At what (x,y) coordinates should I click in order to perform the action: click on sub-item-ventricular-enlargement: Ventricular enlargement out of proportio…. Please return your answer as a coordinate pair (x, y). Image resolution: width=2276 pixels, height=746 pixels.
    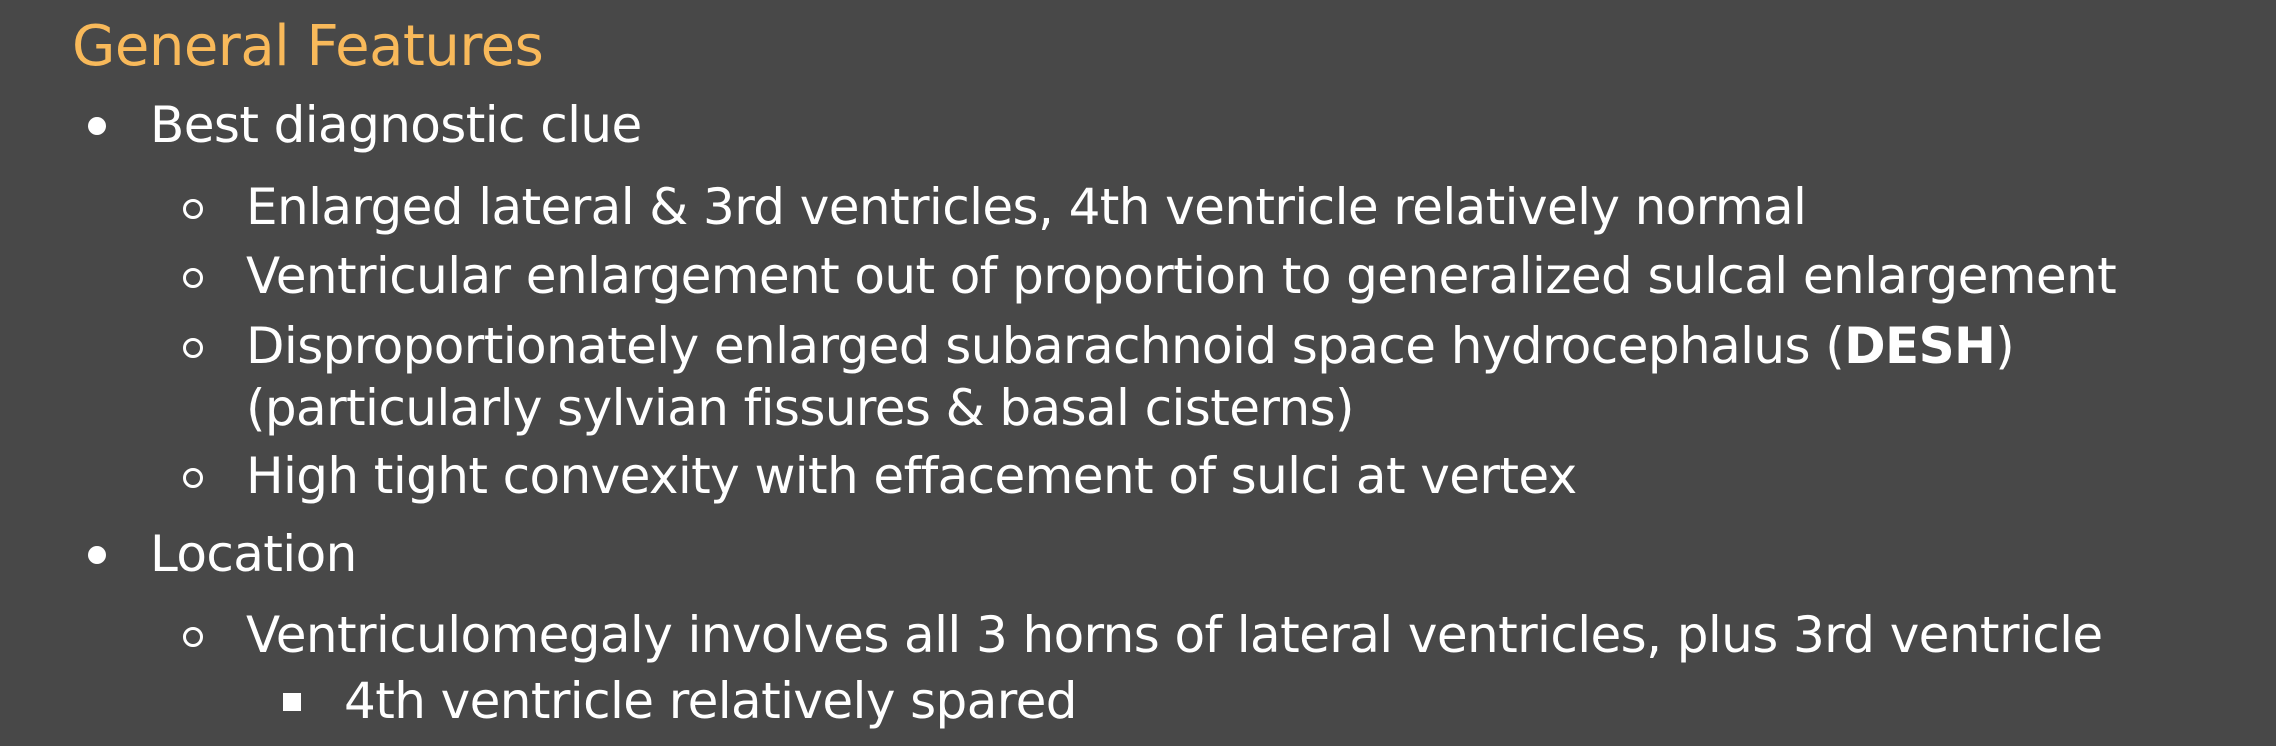
    Looking at the image, I should click on (1181, 276).